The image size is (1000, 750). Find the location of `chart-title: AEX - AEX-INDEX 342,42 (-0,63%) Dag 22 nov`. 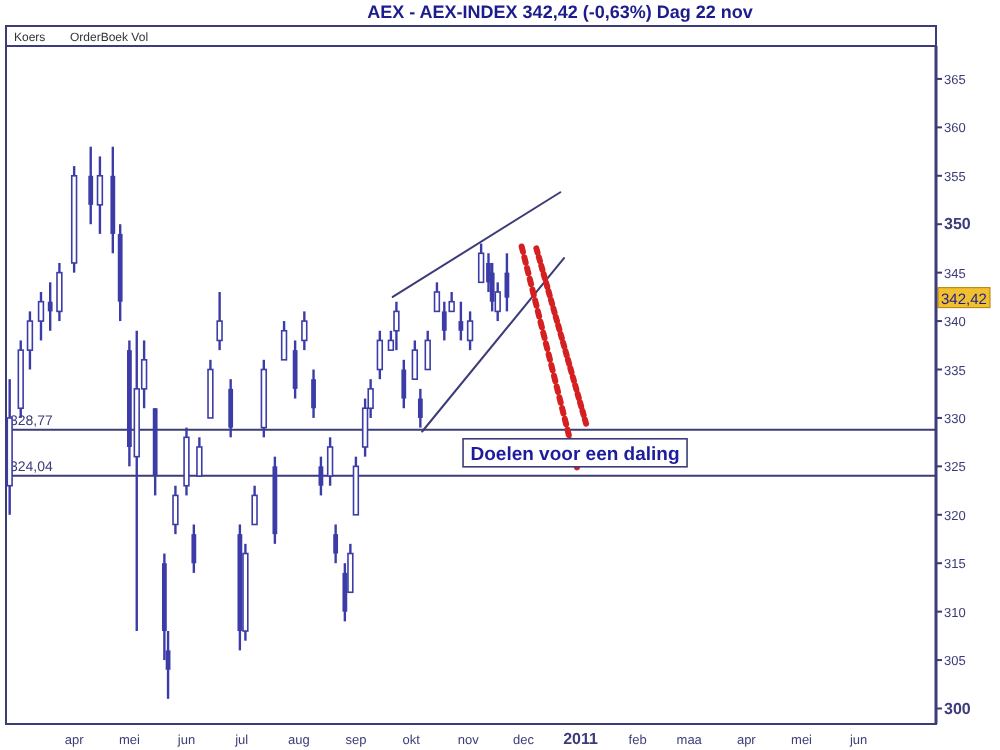

chart-title: AEX - AEX-INDEX 342,42 (-0,63%) Dag 22 nov is located at coordinates (560, 12).